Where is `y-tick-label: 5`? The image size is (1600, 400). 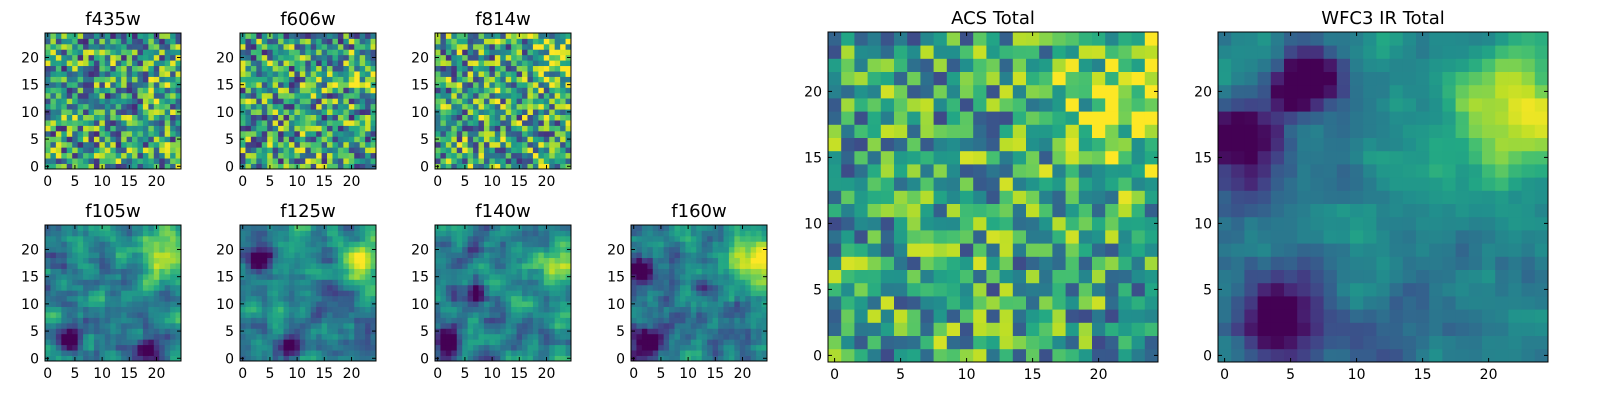 y-tick-label: 5 is located at coordinates (424, 332).